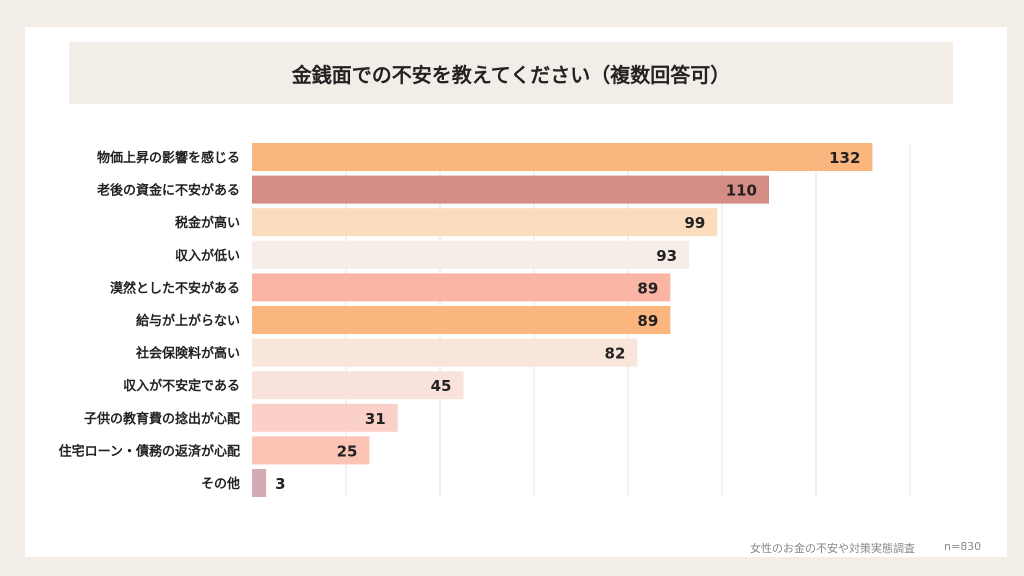 This screenshot has height=576, width=1024. What do you see at coordinates (615, 354) in the screenshot?
I see `data-label: 82` at bounding box center [615, 354].